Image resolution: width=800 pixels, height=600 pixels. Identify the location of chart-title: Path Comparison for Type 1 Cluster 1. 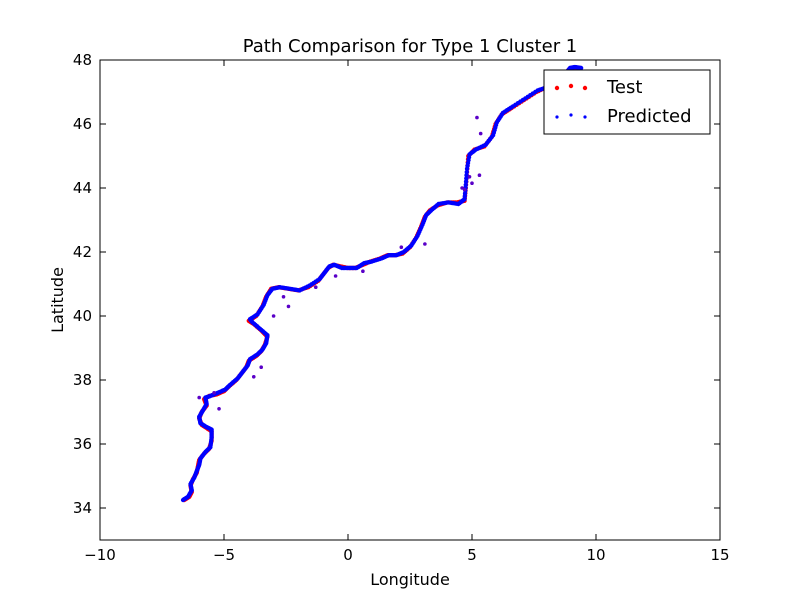
(410, 46).